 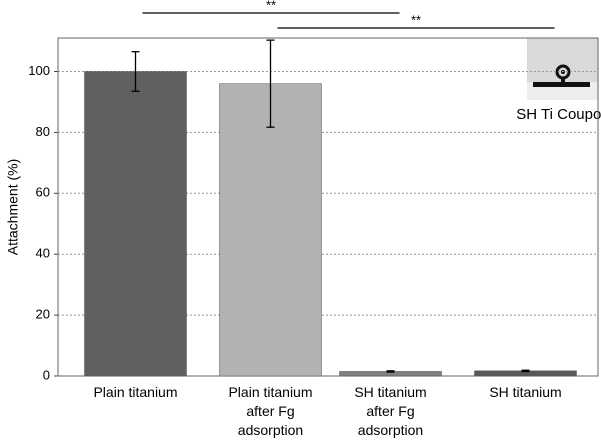 I want to click on droplet-stem, so click(x=563, y=79).